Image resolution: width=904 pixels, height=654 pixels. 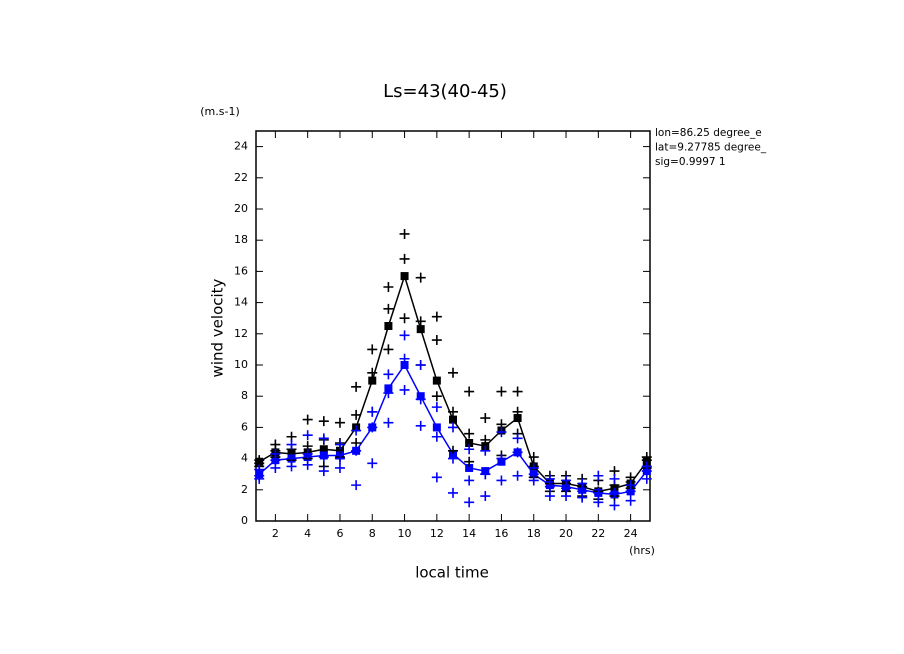 What do you see at coordinates (631, 533) in the screenshot?
I see `x-tick-label: 24` at bounding box center [631, 533].